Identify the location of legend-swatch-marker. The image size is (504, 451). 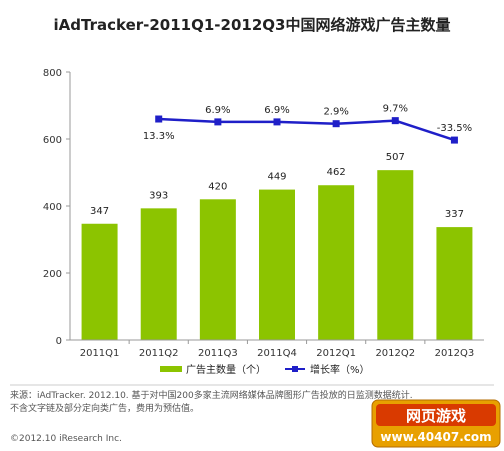
(295, 369).